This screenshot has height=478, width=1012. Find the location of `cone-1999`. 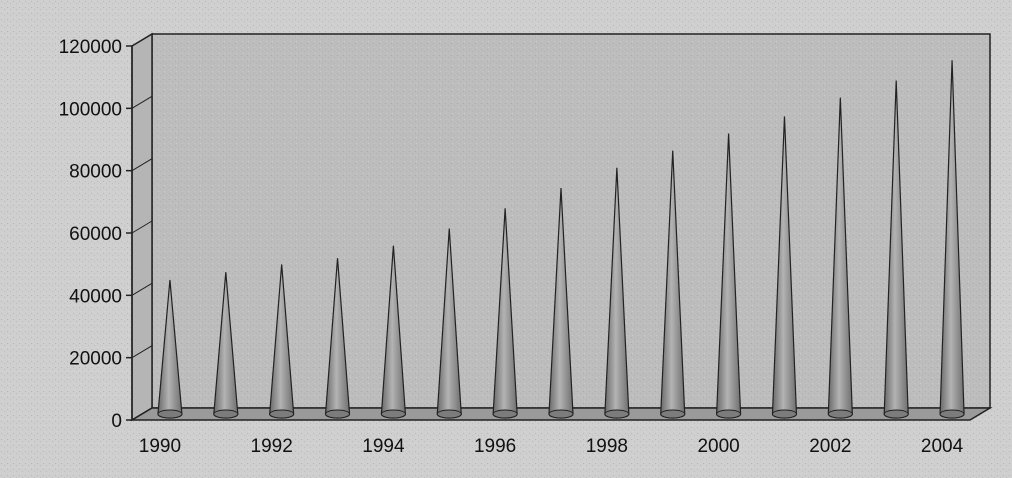

cone-1999 is located at coordinates (673, 284).